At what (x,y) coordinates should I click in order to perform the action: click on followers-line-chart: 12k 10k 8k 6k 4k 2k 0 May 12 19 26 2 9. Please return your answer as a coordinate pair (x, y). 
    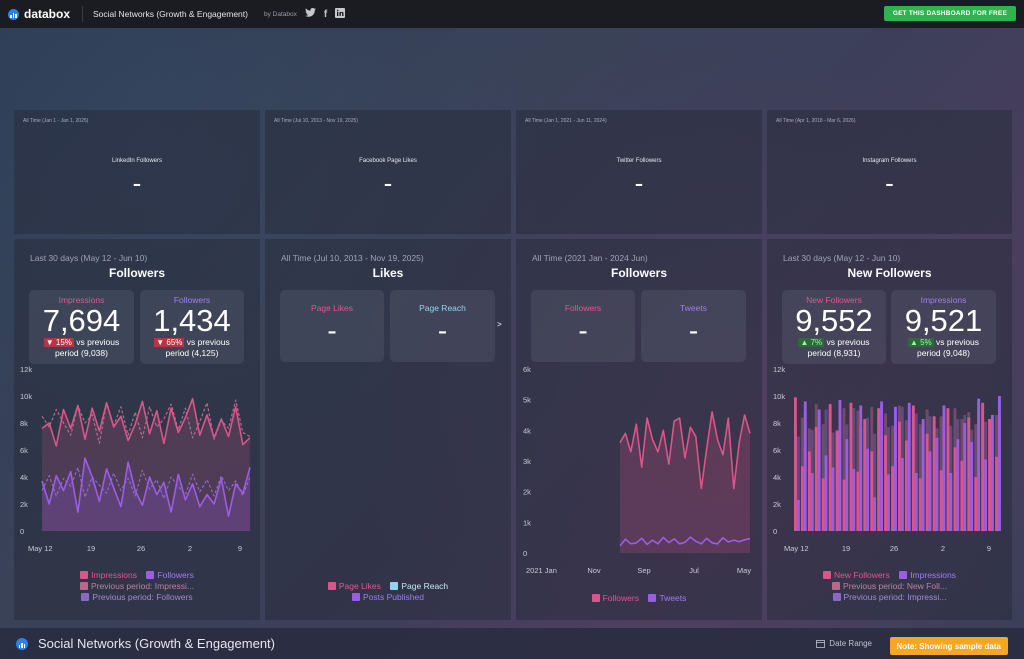
    Looking at the image, I should click on (137, 463).